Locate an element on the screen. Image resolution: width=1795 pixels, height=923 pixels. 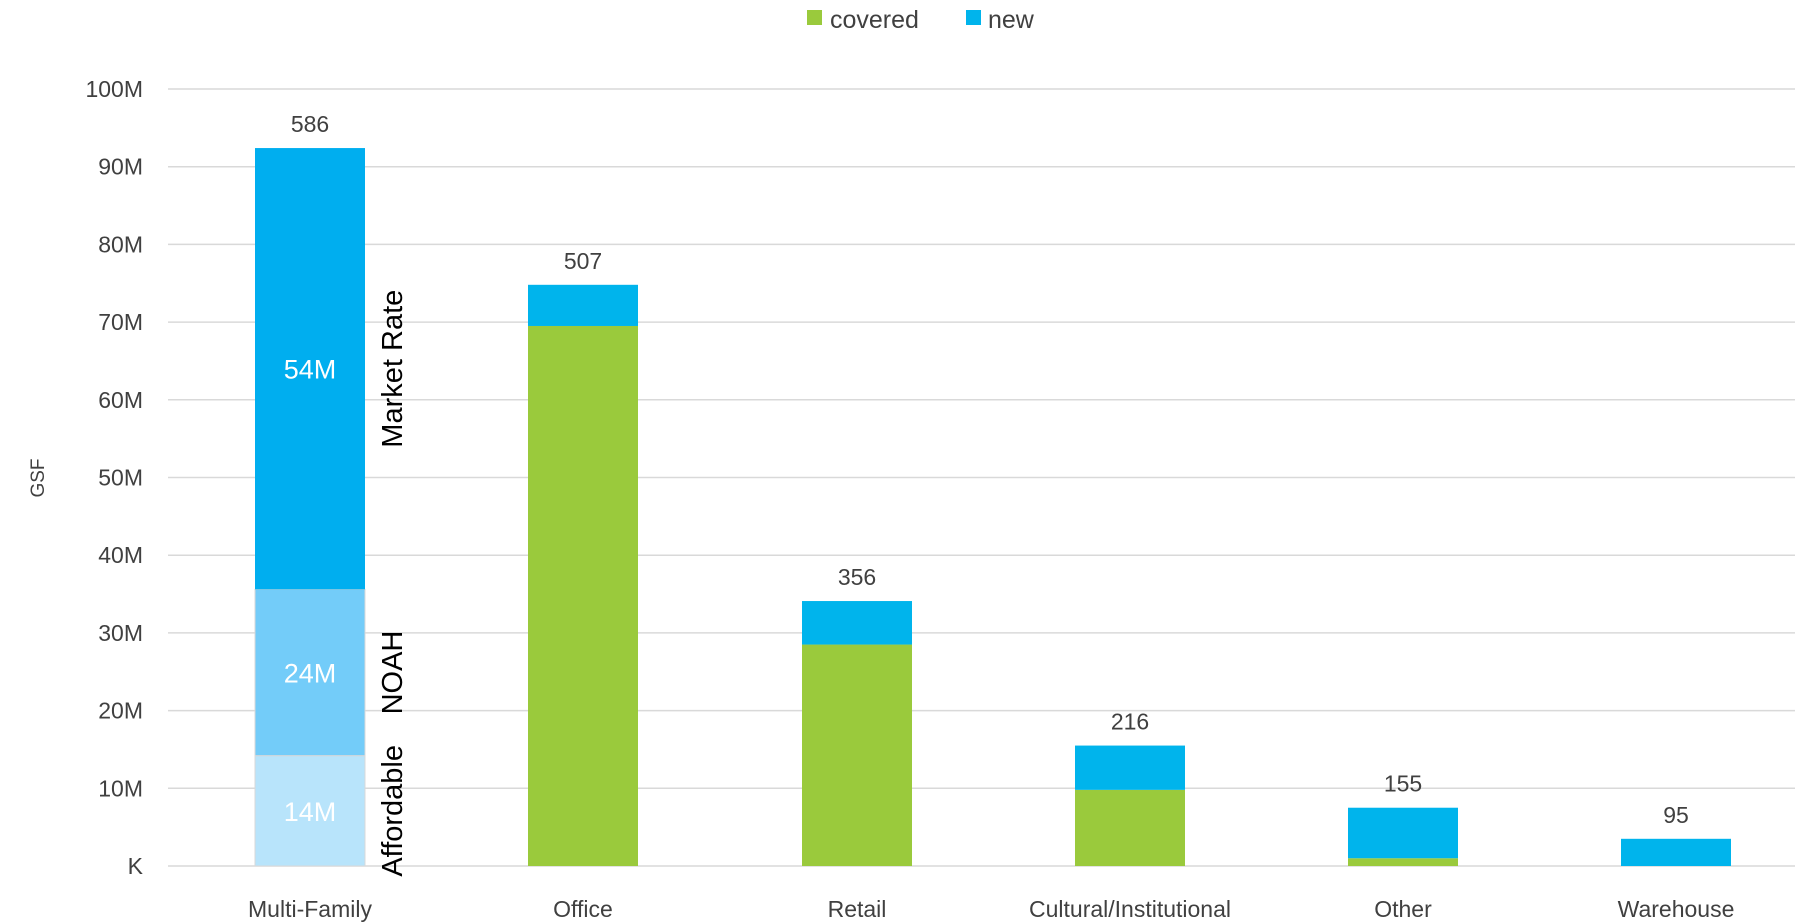
y-tick-label: K is located at coordinates (136, 866).